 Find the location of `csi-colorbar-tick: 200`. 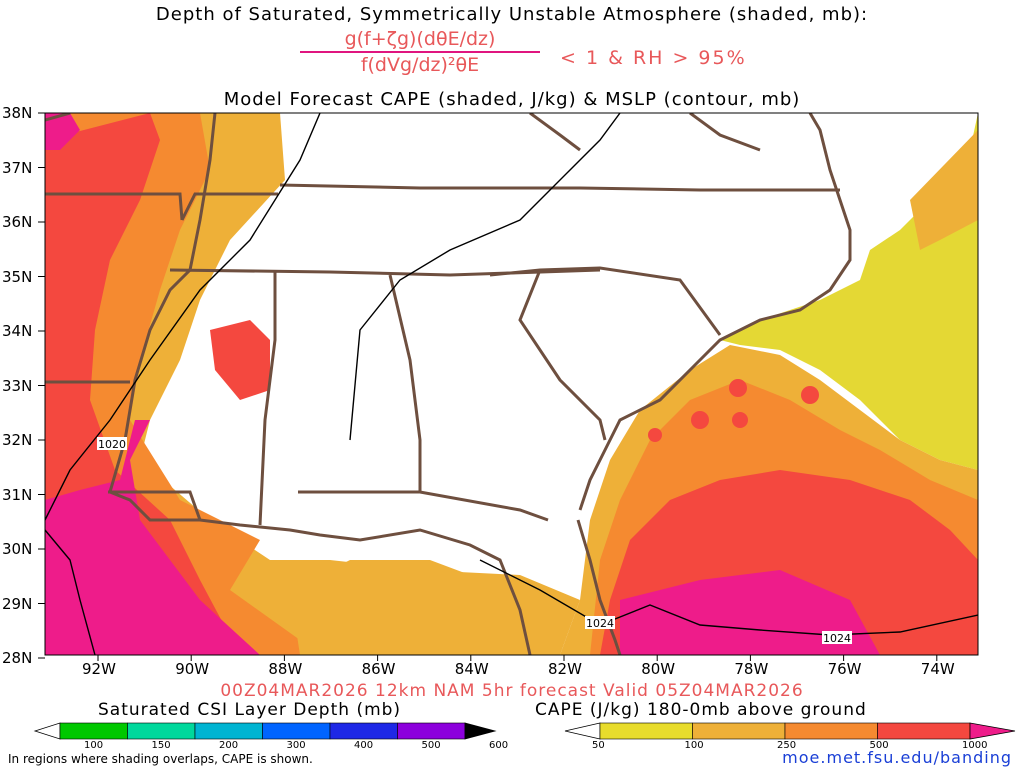

csi-colorbar-tick: 200 is located at coordinates (229, 745).